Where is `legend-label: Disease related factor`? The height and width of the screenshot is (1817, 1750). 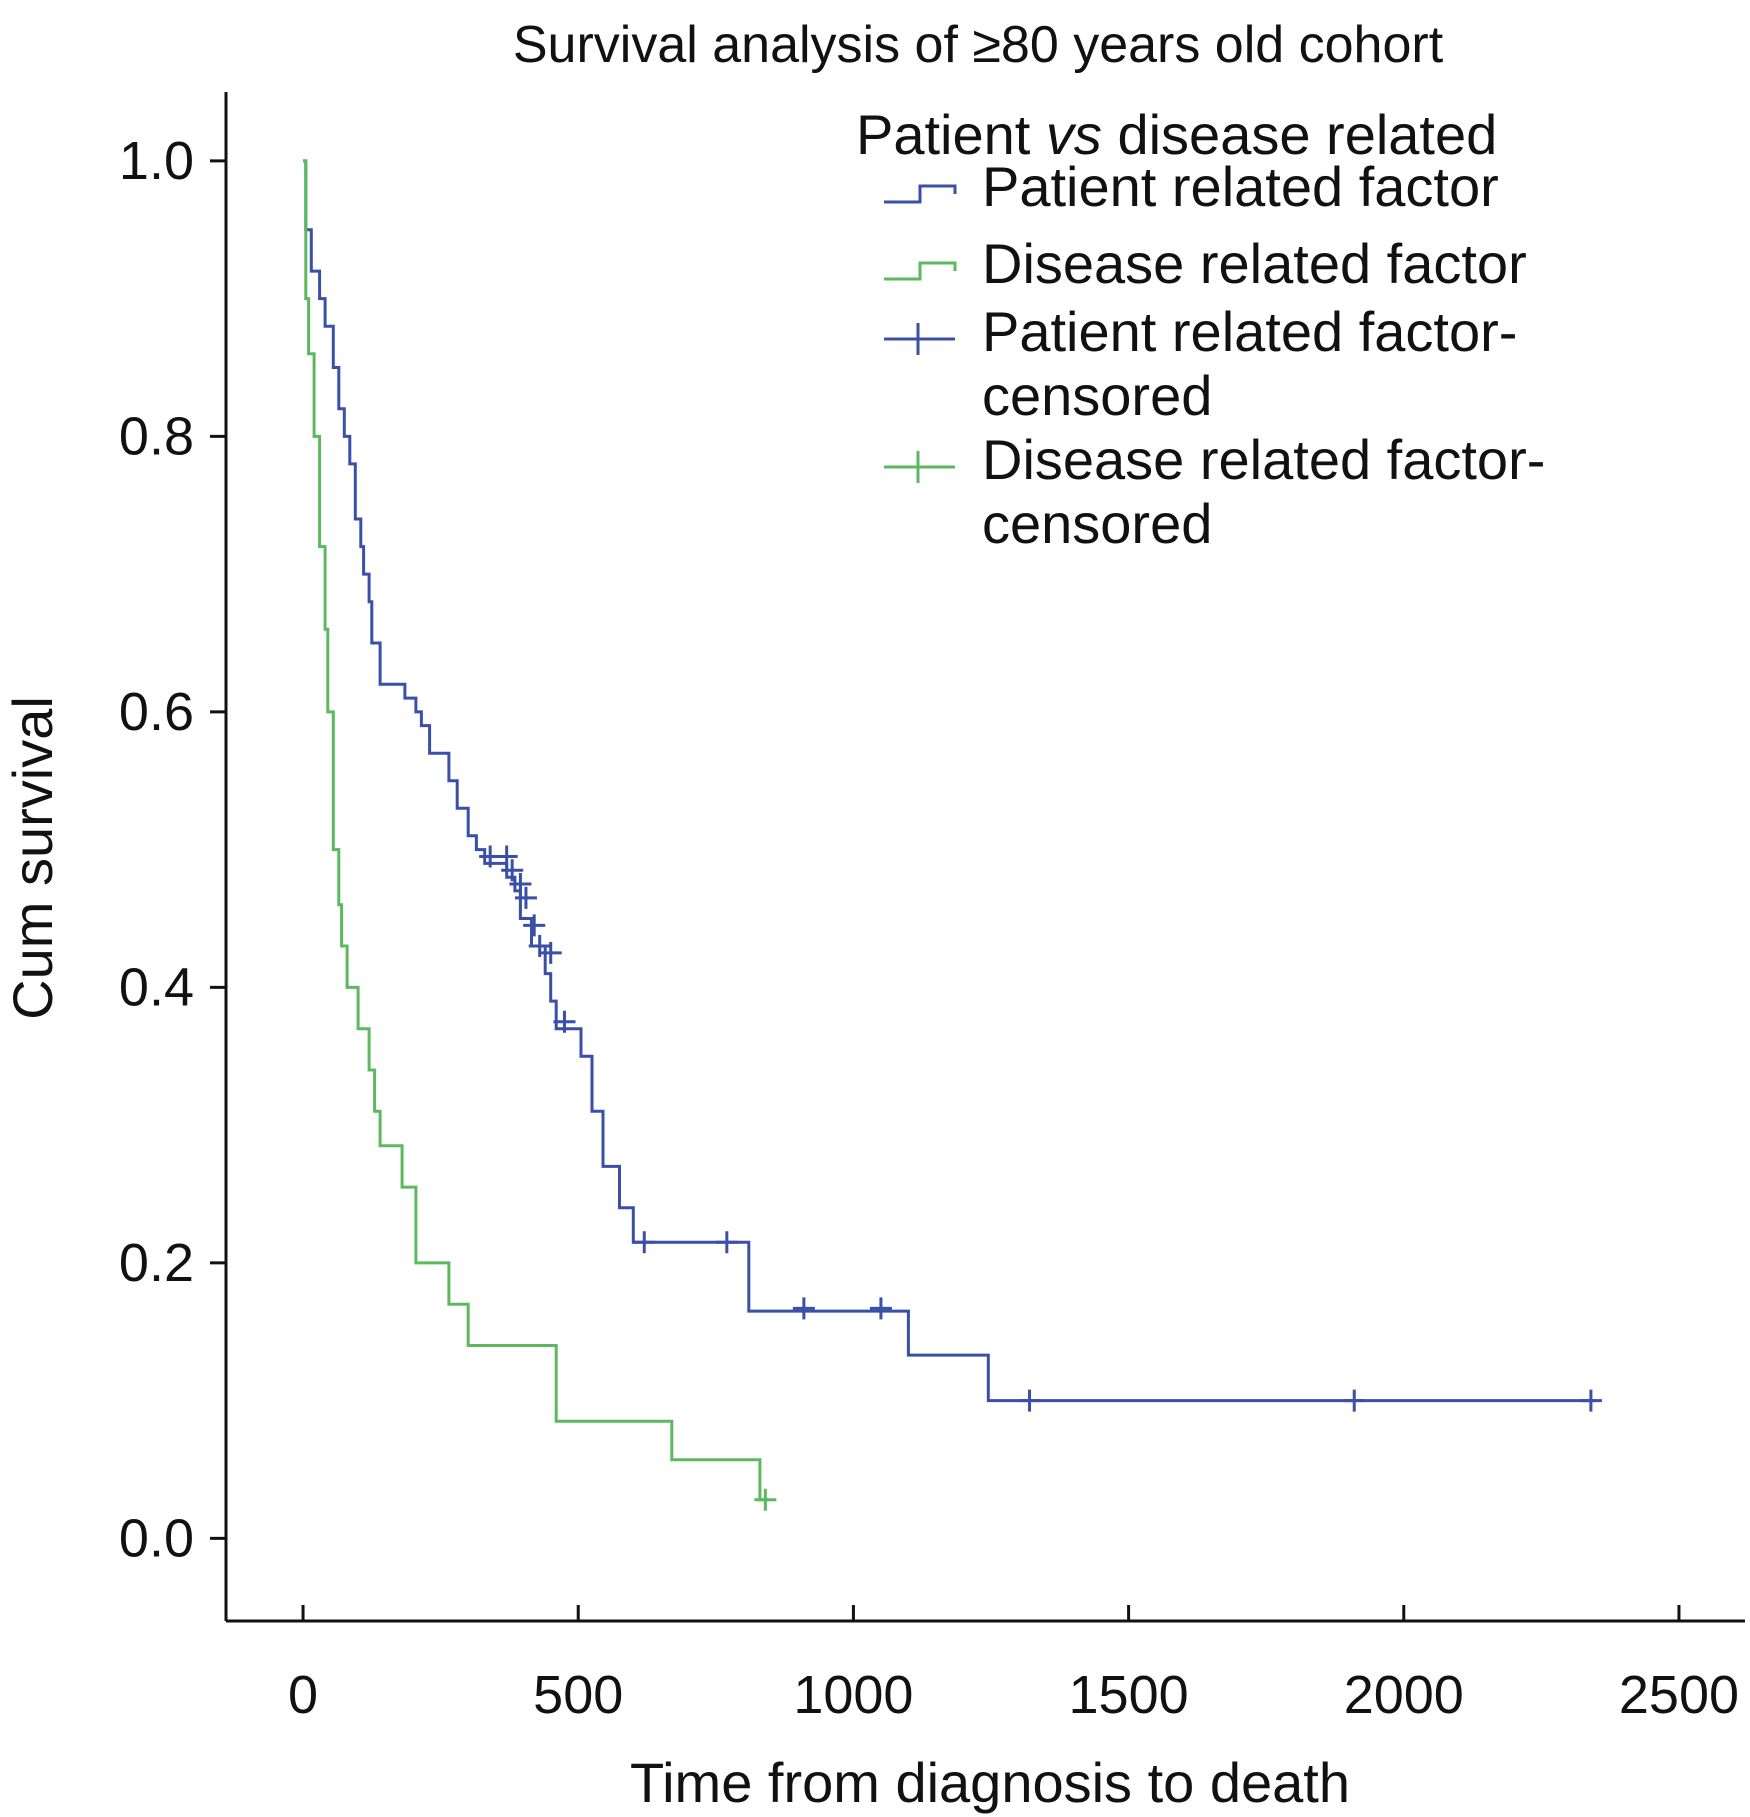 legend-label: Disease related factor is located at coordinates (1254, 263).